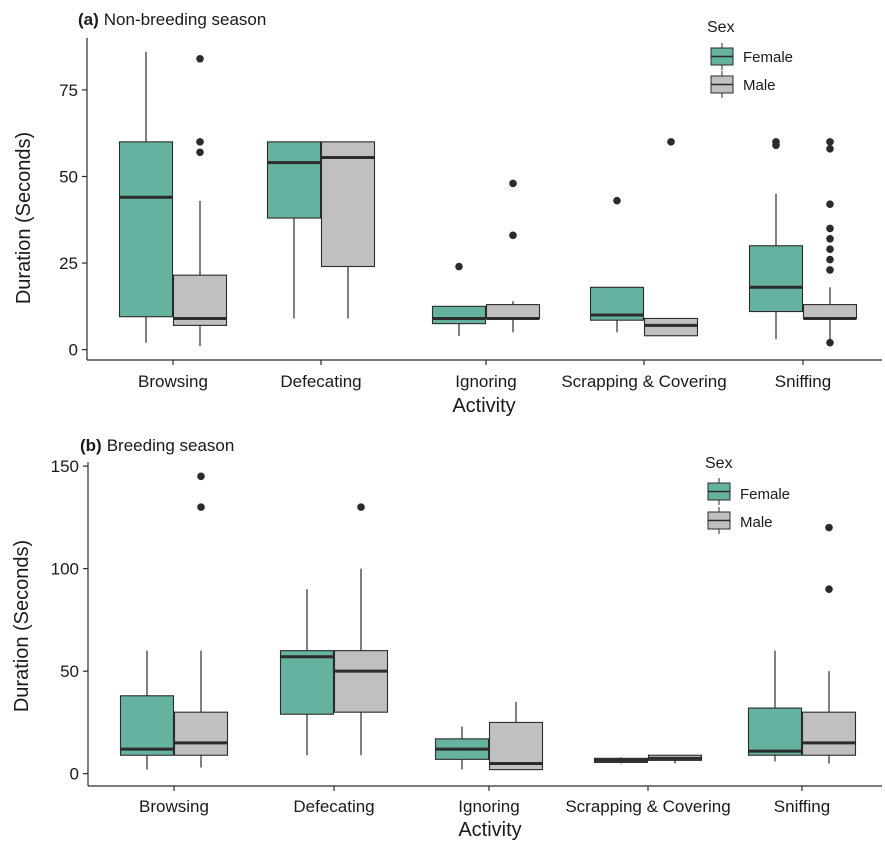  Describe the element at coordinates (24, 218) in the screenshot. I see `panel-a-y-axis-label: Duration (Seconds)` at that location.